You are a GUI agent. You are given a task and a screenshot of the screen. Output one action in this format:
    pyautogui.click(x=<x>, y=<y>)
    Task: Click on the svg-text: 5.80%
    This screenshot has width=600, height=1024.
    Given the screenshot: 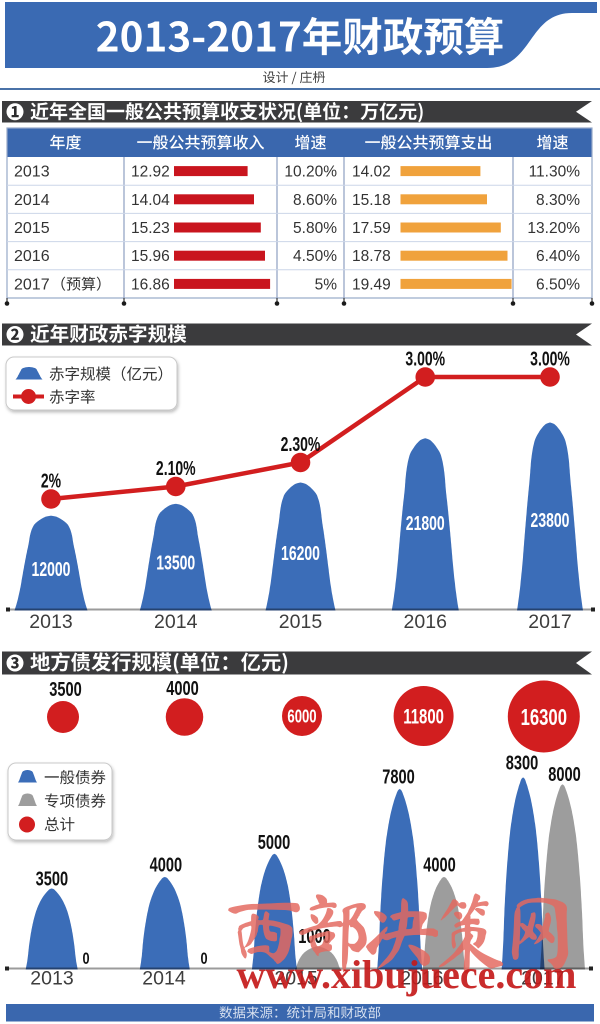 What is the action you would take?
    pyautogui.click(x=315, y=228)
    